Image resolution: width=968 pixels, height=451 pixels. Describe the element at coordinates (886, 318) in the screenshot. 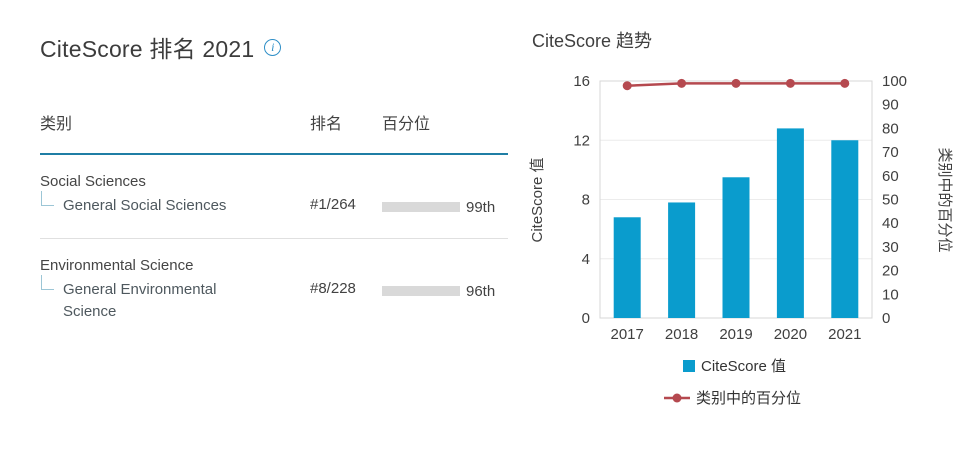

I see `right-tick-0: 0` at that location.